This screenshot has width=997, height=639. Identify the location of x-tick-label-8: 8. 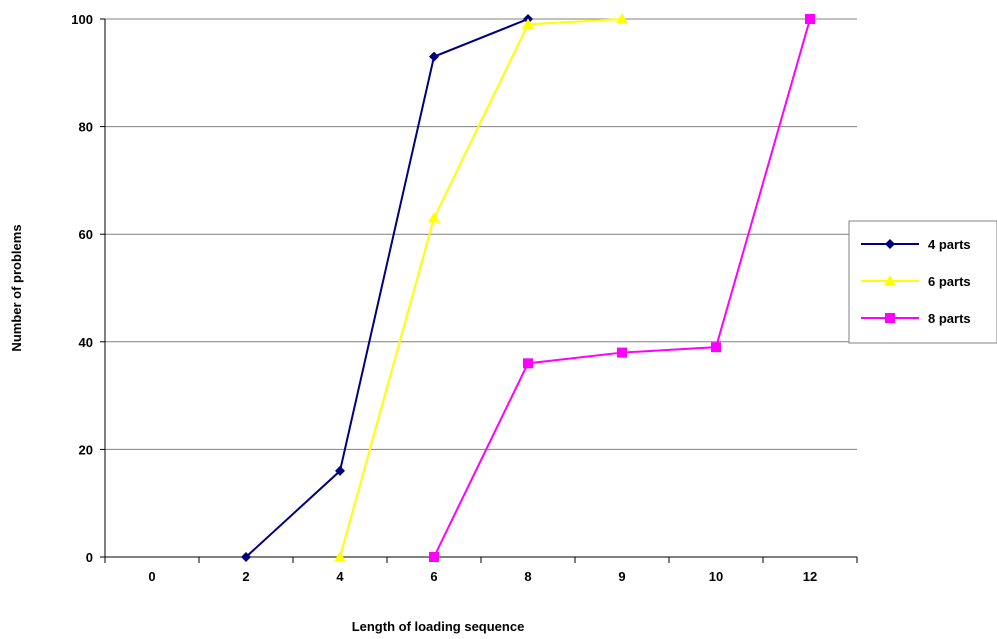
(527, 576).